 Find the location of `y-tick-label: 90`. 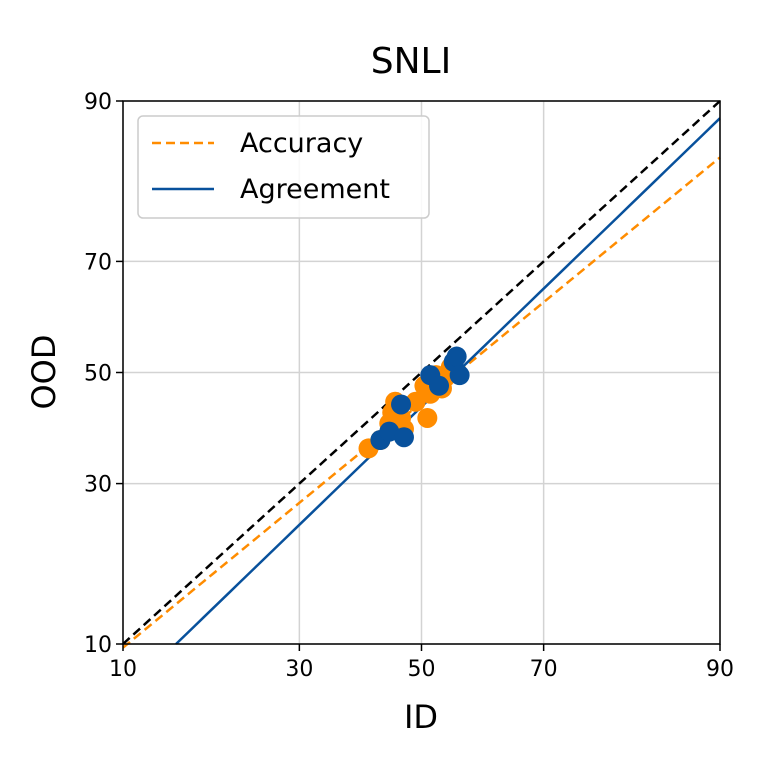

y-tick-label: 90 is located at coordinates (98, 102).